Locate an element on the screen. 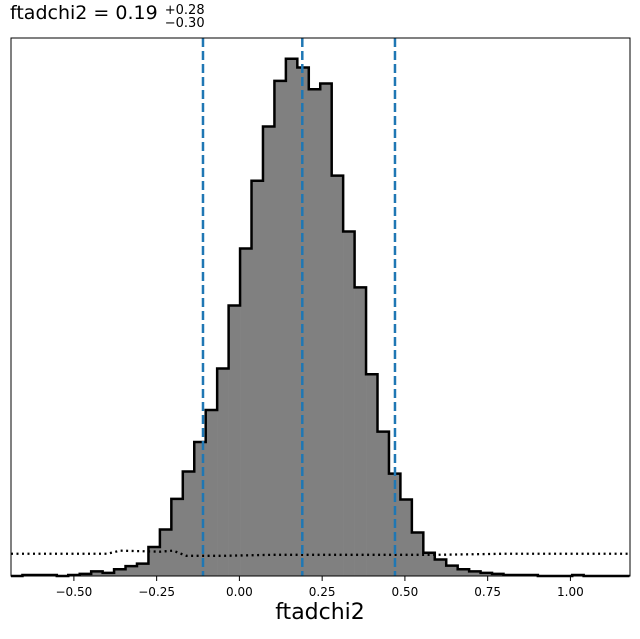 This screenshot has width=640, height=639. prior-curve is located at coordinates (320, 553).